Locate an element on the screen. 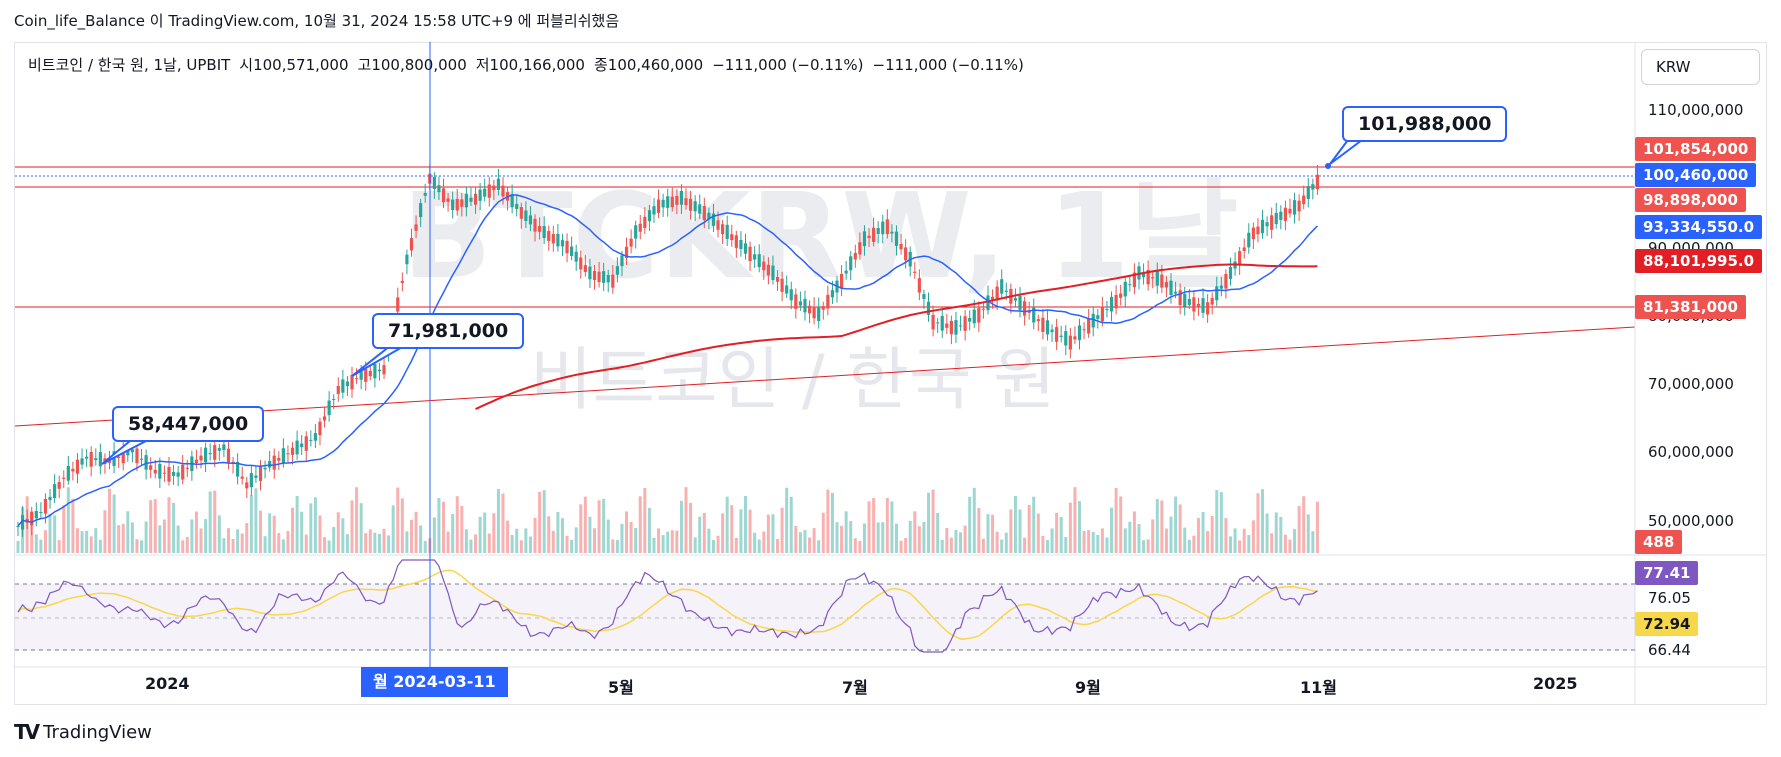  trend-line is located at coordinates (825, 376).